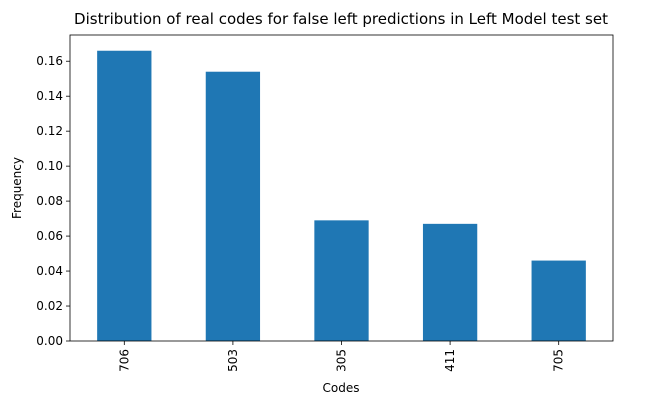 Image resolution: width=647 pixels, height=406 pixels. Describe the element at coordinates (49, 236) in the screenshot. I see `y-tick-label-0.06: 0.06` at that location.